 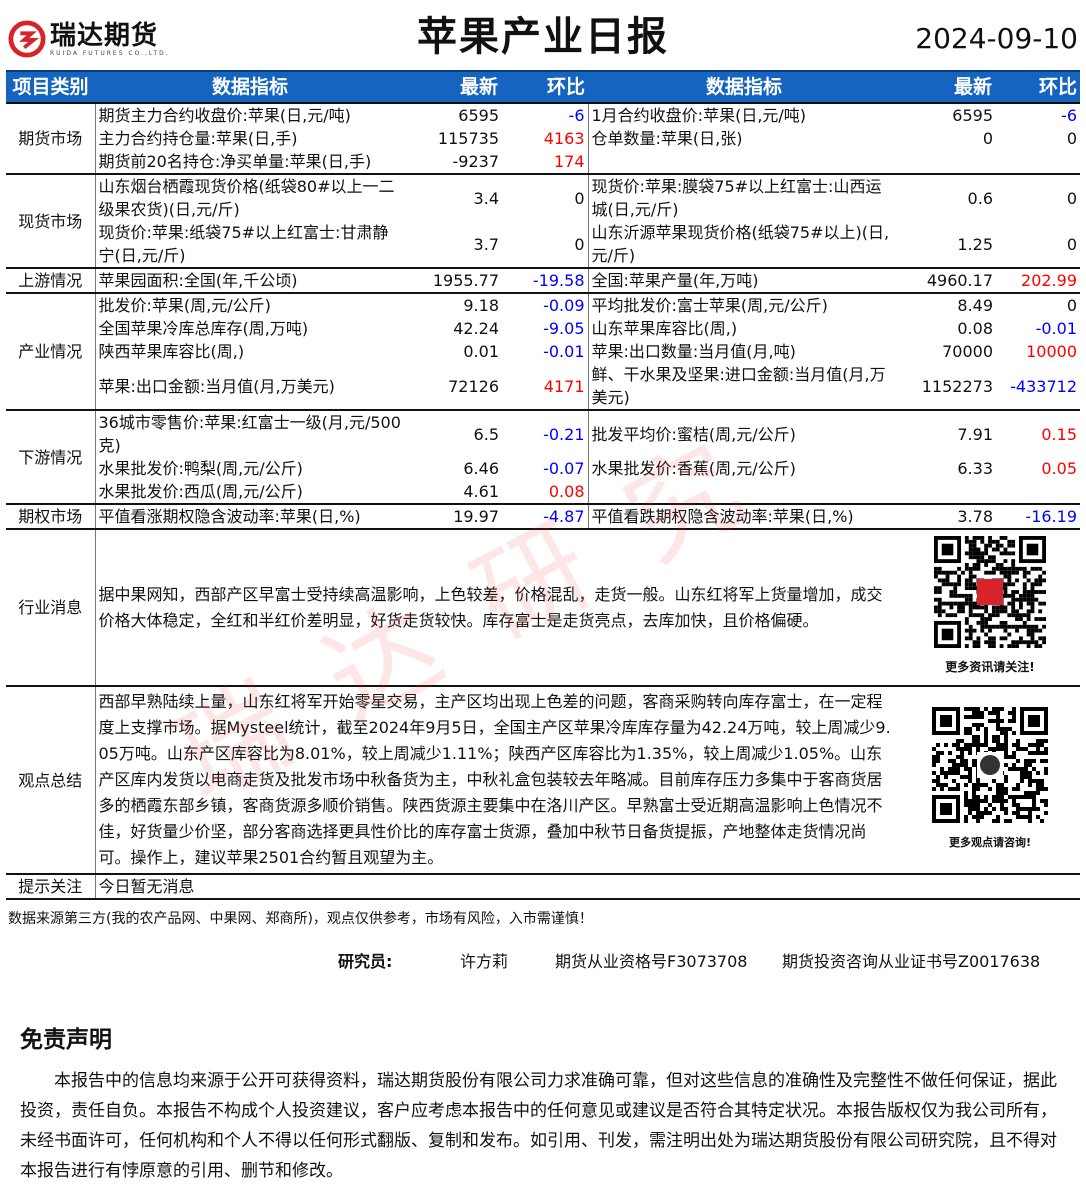 I want to click on indicator-name: 鲜、干水果及坚果:进口金额:当月值(月,万美元), so click(x=743, y=386).